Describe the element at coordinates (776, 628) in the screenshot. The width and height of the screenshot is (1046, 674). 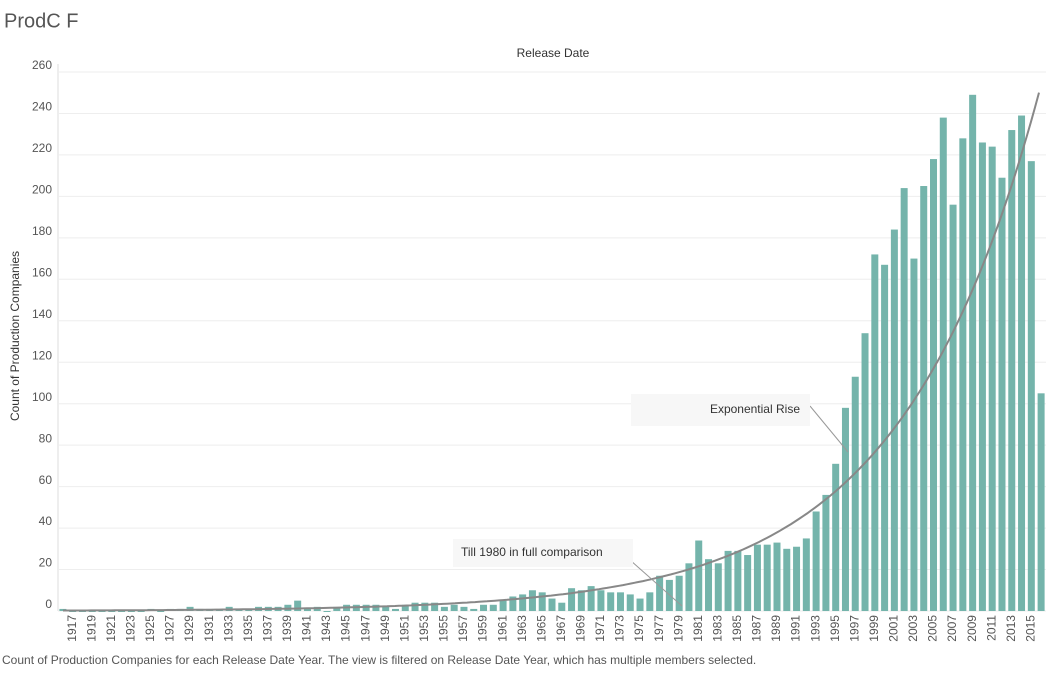
I see `x-tick-label: 1989` at that location.